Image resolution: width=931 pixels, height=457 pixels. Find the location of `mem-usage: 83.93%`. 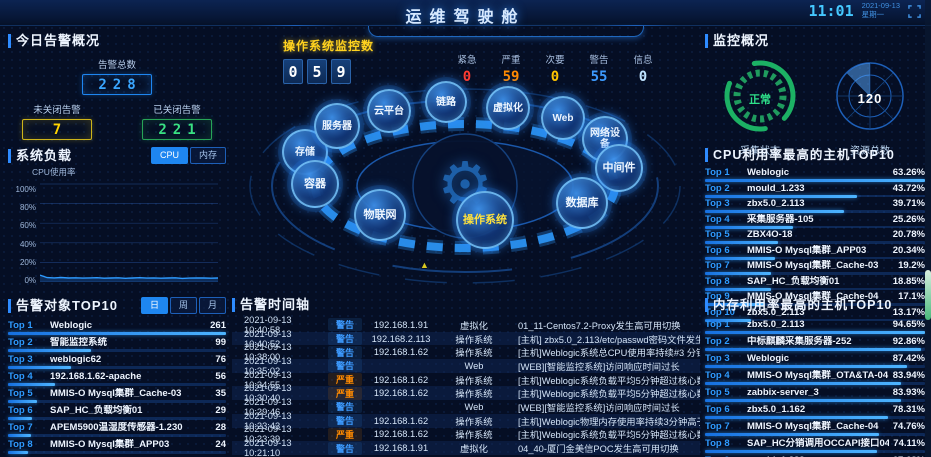

mem-usage: 83.93% is located at coordinates (908, 392).